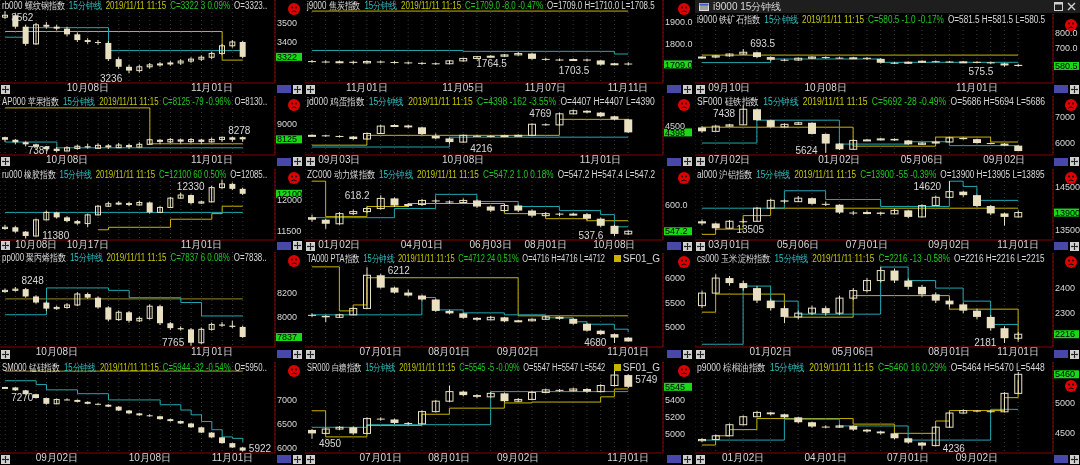 This screenshot has height=465, width=1080. Describe the element at coordinates (488, 258) in the screenshot. I see `annotation: C=4712 24 0.51%` at that location.